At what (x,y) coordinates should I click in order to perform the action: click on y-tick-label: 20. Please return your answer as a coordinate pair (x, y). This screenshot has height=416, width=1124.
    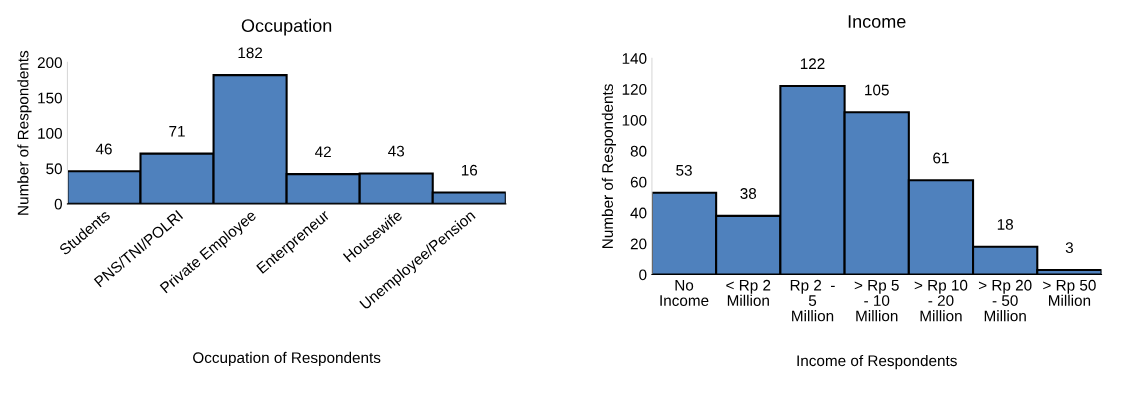
    Looking at the image, I should click on (638, 244).